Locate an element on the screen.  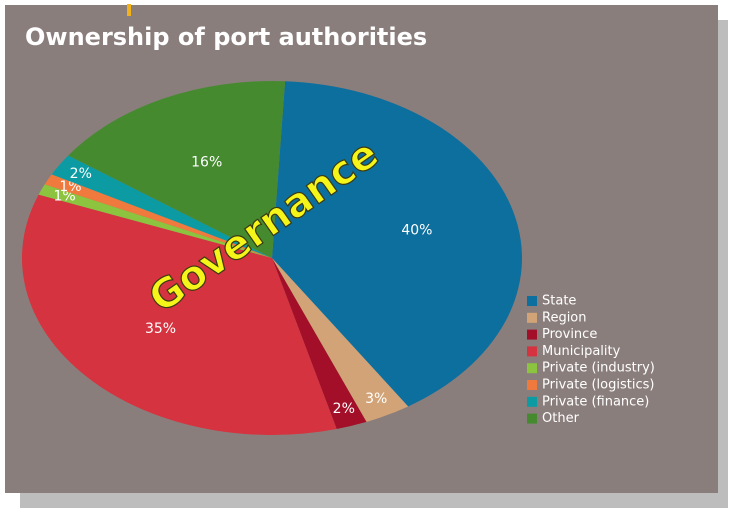
legend-label: Province is located at coordinates (569, 334).